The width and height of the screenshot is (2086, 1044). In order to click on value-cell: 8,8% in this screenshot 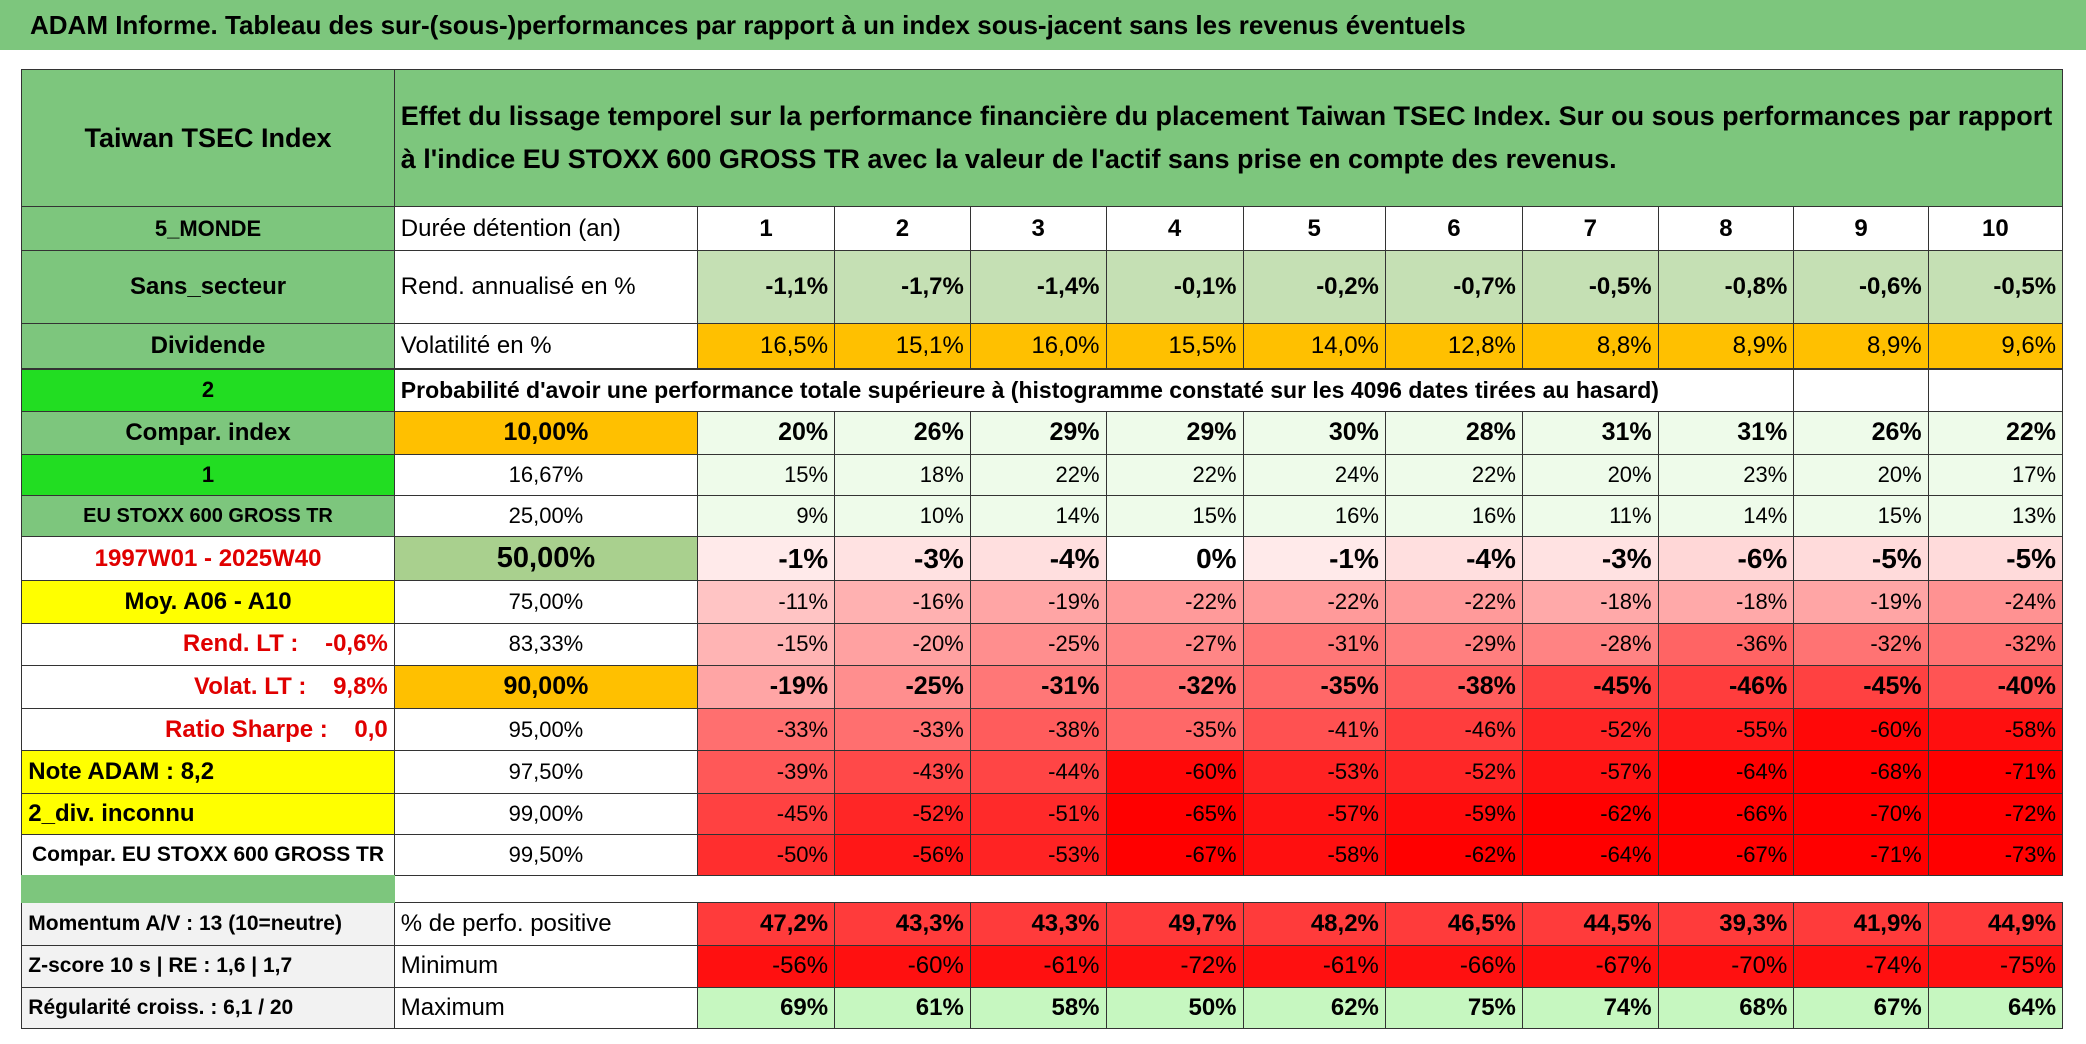, I will do `click(1590, 346)`.